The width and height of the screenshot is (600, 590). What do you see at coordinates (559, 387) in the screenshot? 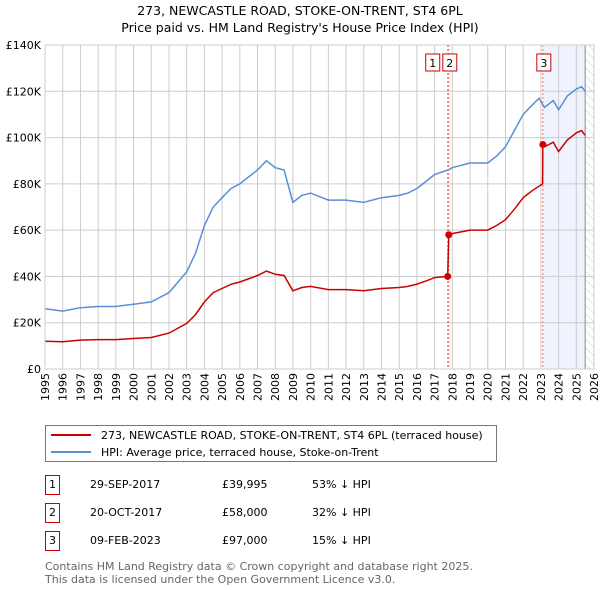
I see `x-tick-label: 2024` at bounding box center [559, 387].